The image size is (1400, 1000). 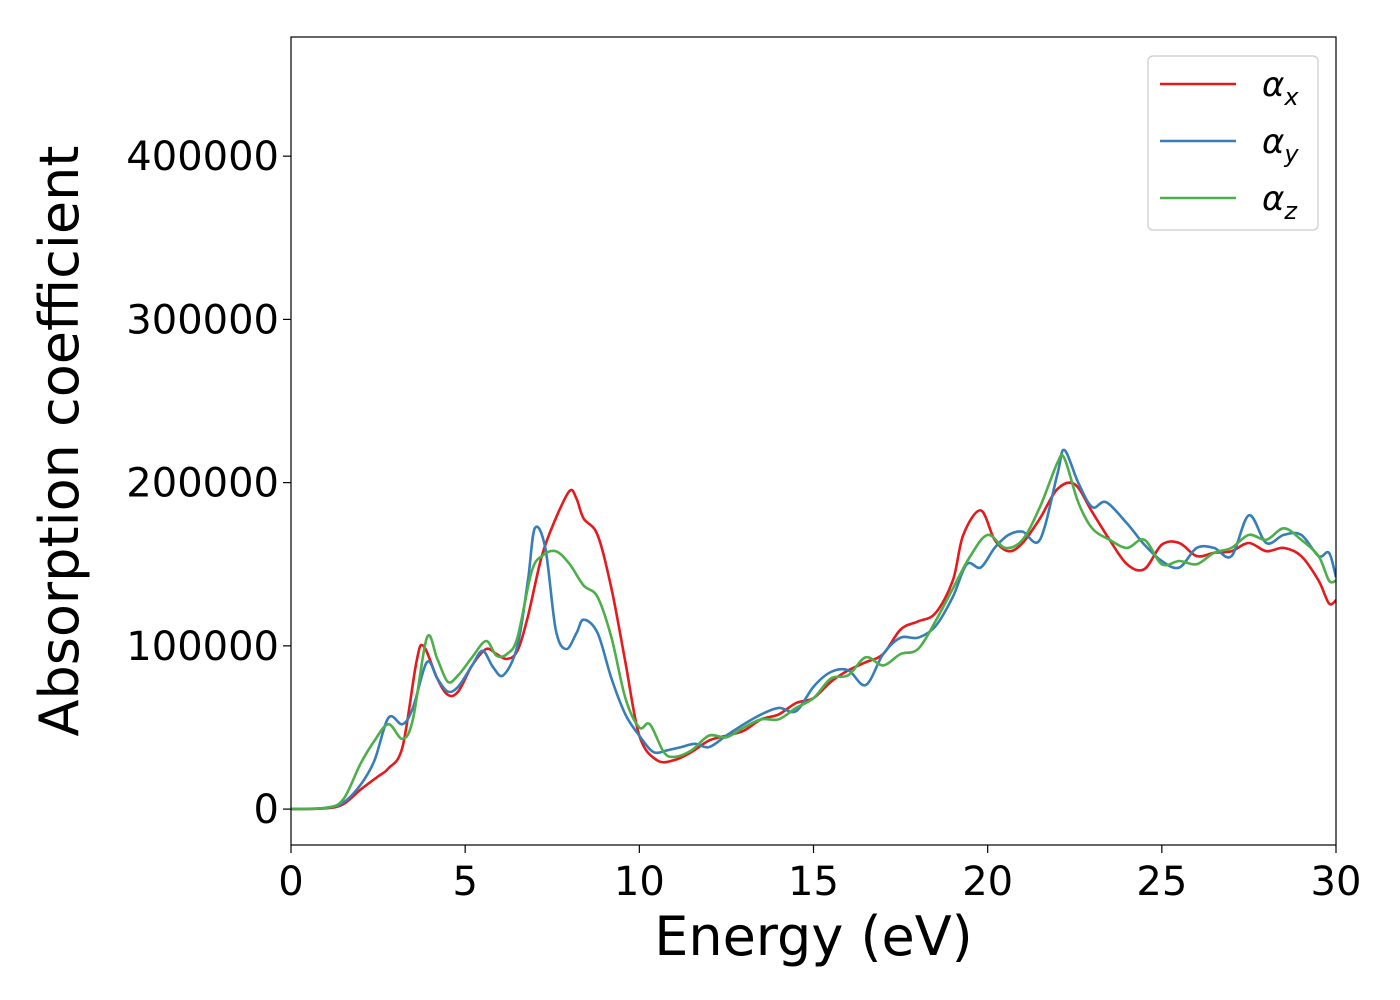 I want to click on y-axis: 0 100000 200000 300000 400000, so click(x=208, y=483).